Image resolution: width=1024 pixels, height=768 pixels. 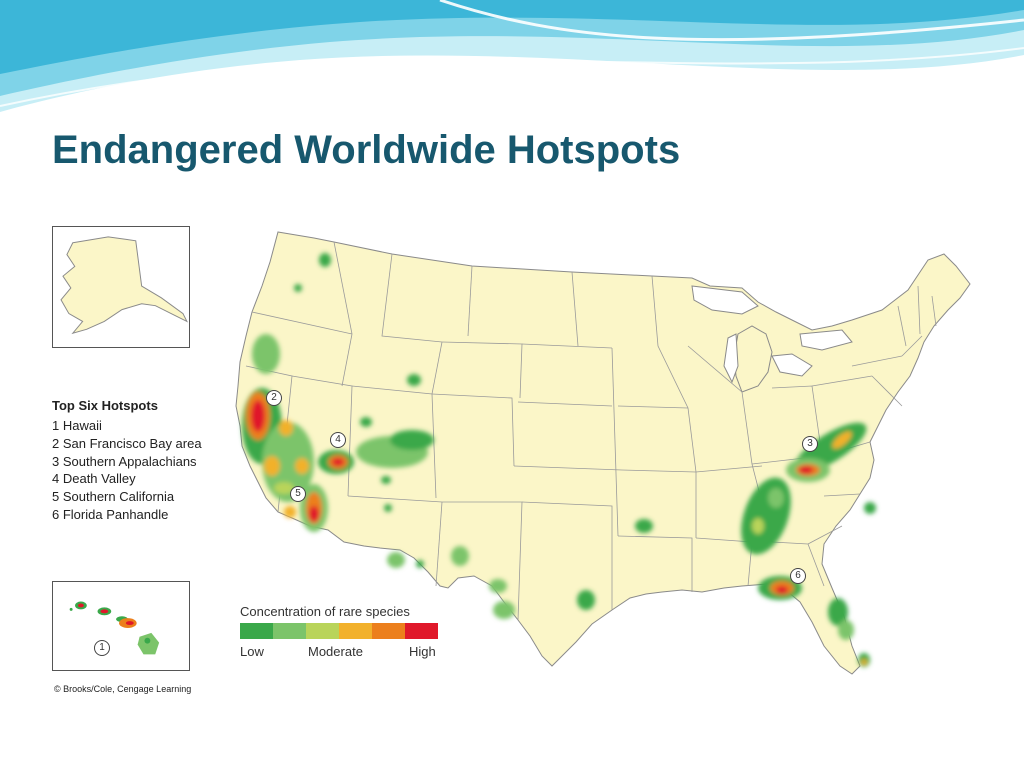 I want to click on scale-label-high: High, so click(x=422, y=651).